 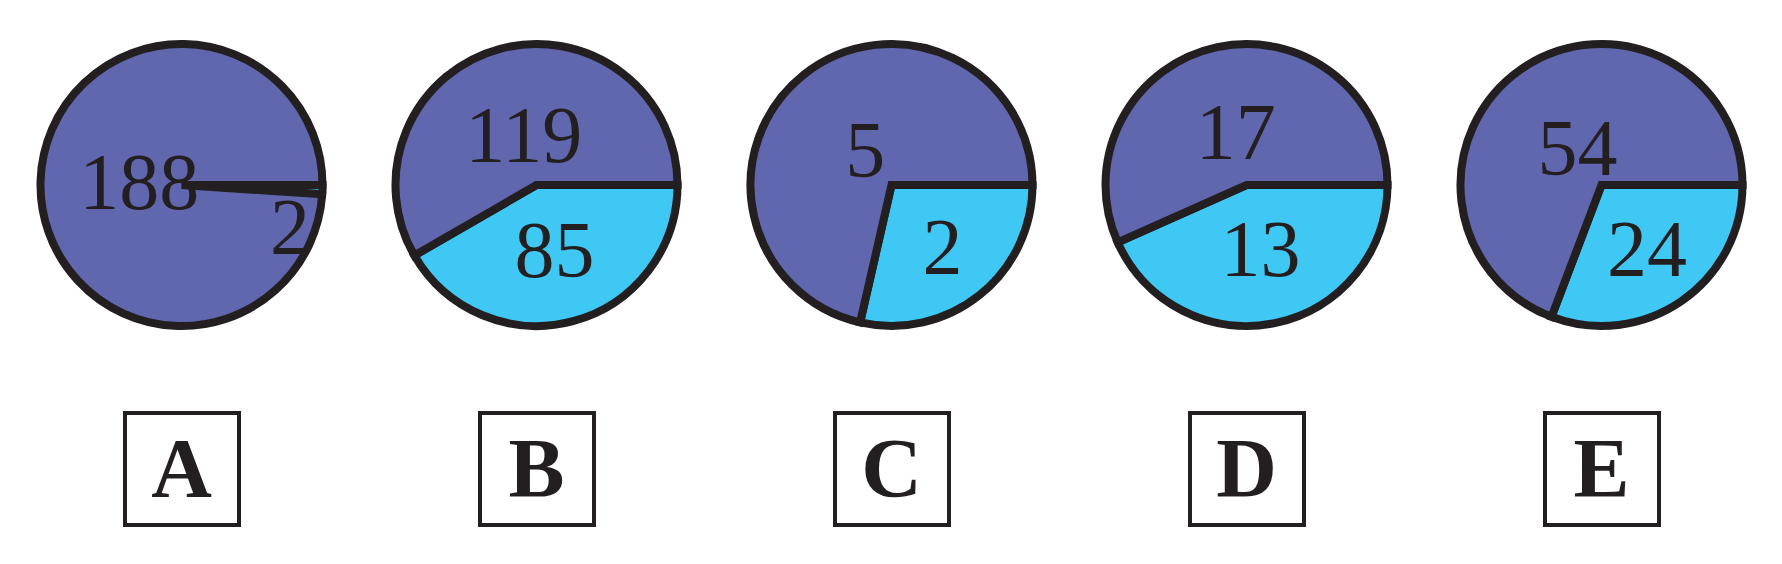 What do you see at coordinates (865, 149) in the screenshot?
I see `data-label: 5` at bounding box center [865, 149].